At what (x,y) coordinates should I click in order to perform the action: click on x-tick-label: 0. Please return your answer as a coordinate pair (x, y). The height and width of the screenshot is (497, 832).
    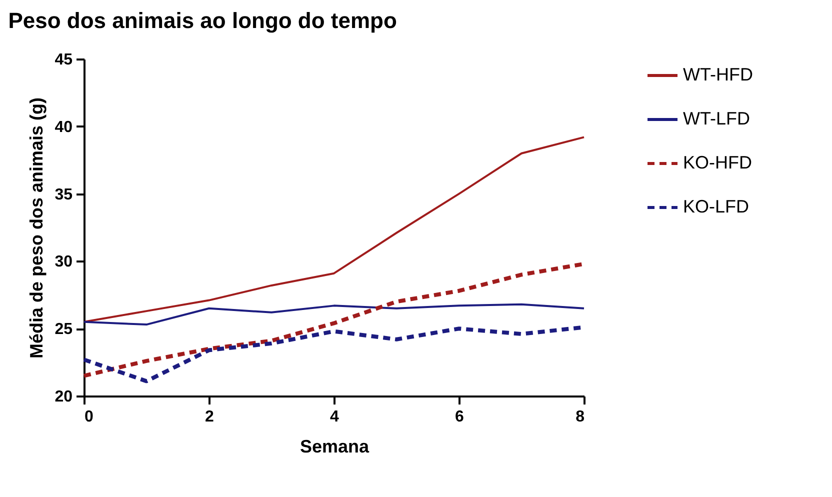
    Looking at the image, I should click on (89, 417).